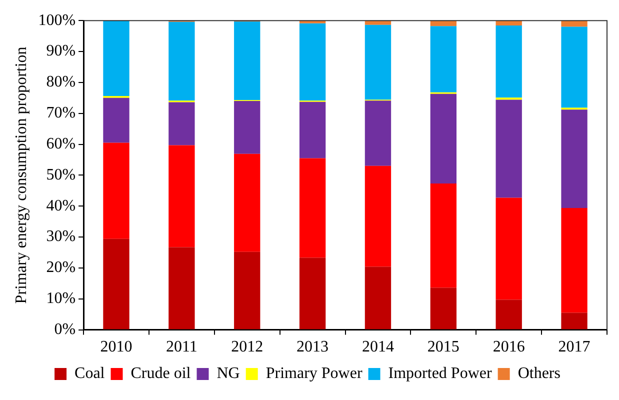 The height and width of the screenshot is (400, 619). I want to click on y-tick-label: 70%, so click(61, 113).